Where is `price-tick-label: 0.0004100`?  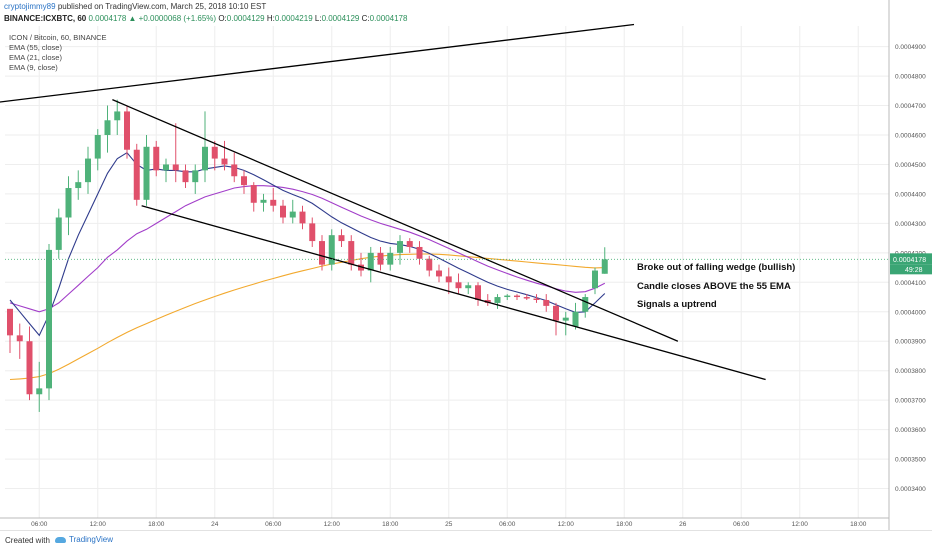
price-tick-label: 0.0004100 is located at coordinates (910, 283).